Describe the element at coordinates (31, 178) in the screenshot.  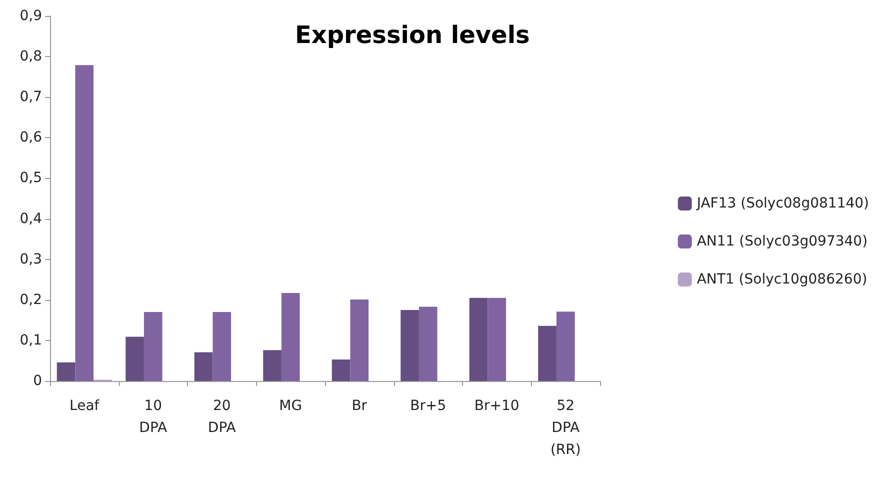
I see `y-tick-label: 0,5` at that location.